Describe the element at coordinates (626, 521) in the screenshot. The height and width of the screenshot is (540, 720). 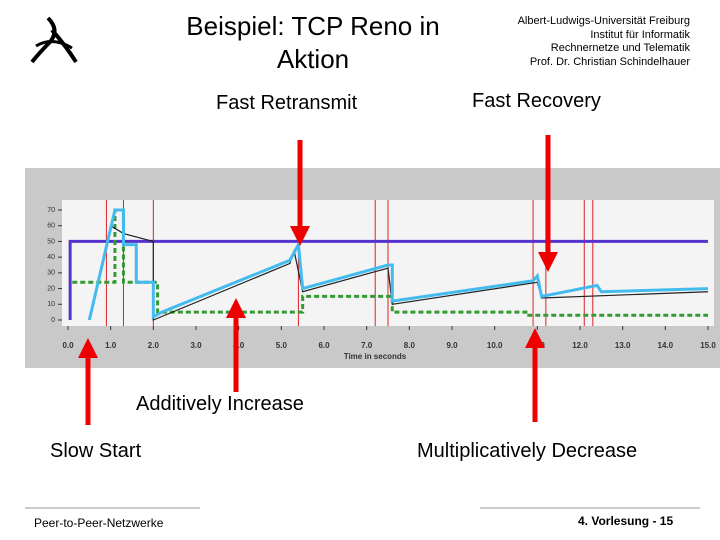
I see `footer-right: 4. Vorlesung - 15` at that location.